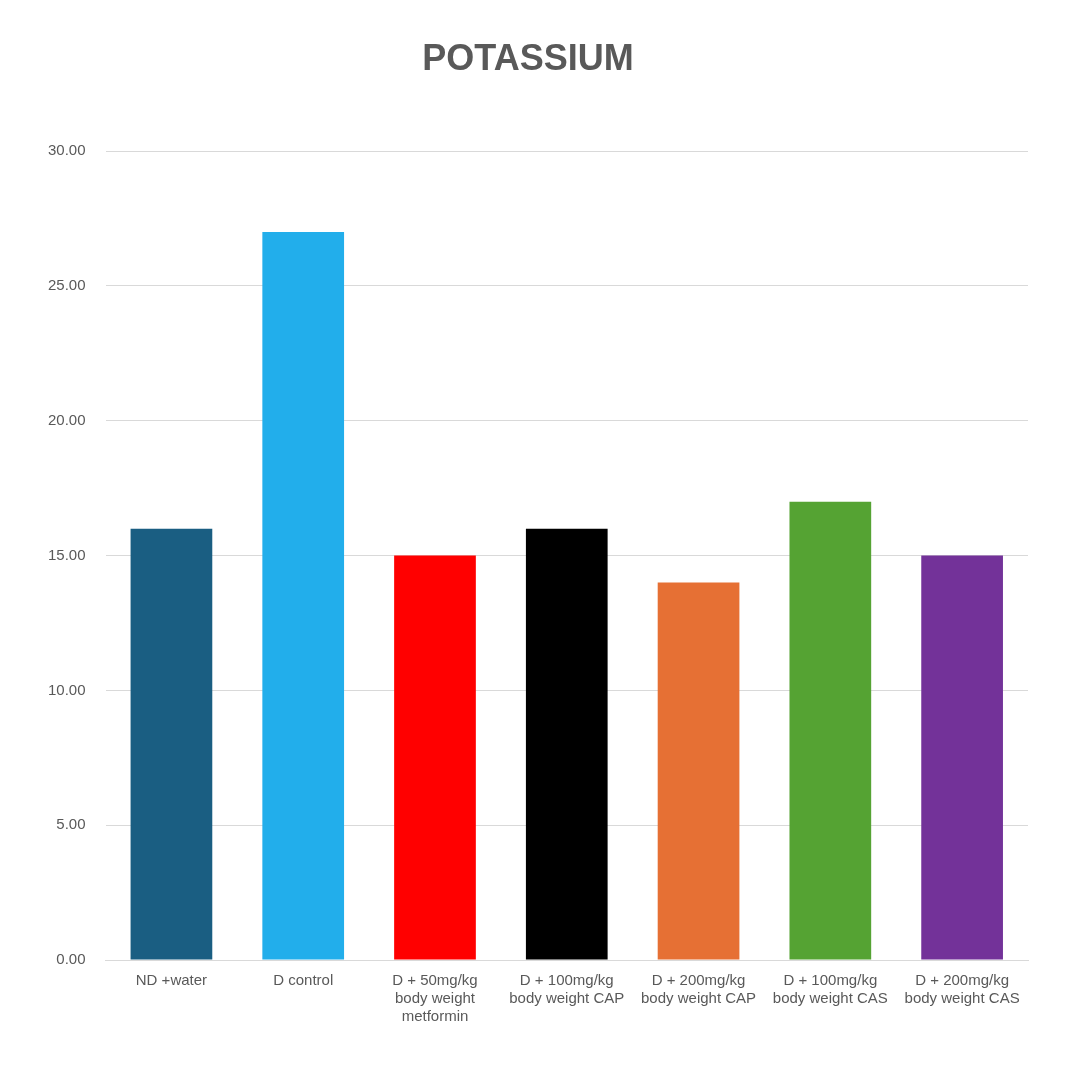 The height and width of the screenshot is (1070, 1091). Describe the element at coordinates (71, 824) in the screenshot. I see `y-tick-label: 5.00` at that location.